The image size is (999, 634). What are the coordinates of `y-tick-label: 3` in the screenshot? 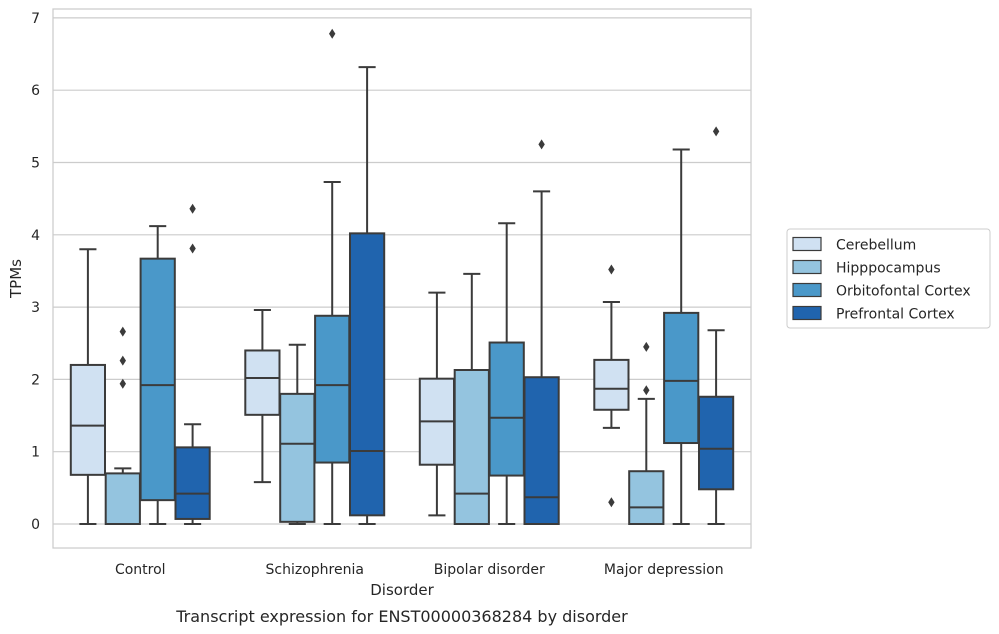 It's located at (35, 308).